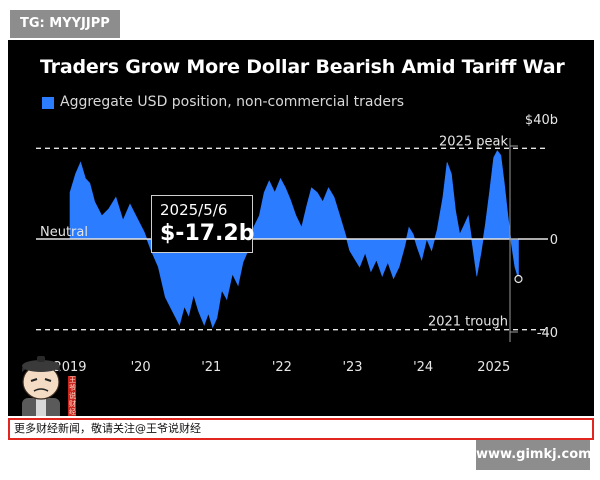 The height and width of the screenshot is (480, 600). I want to click on mascot-stamp-text: 王爷说财经, so click(72, 396).